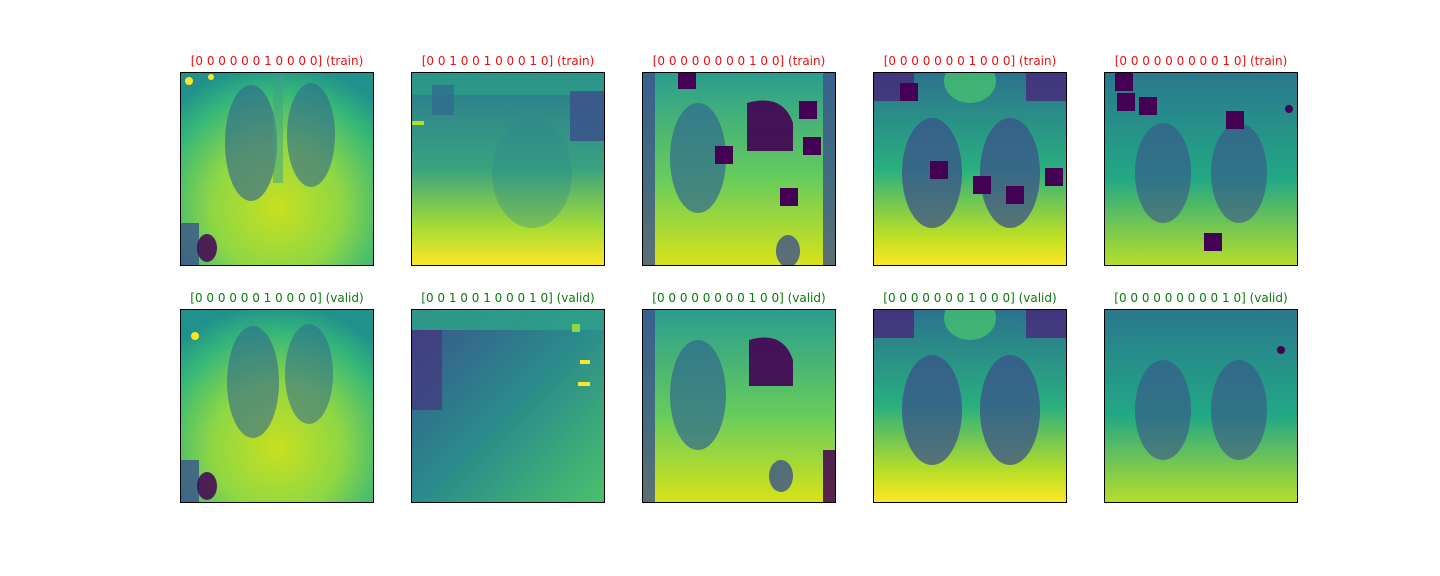 Image resolution: width=1440 pixels, height=576 pixels. Describe the element at coordinates (1201, 298) in the screenshot. I see `panel-title: [0 0 0 0 0 0 0 0 0 1 0] (valid)` at that location.